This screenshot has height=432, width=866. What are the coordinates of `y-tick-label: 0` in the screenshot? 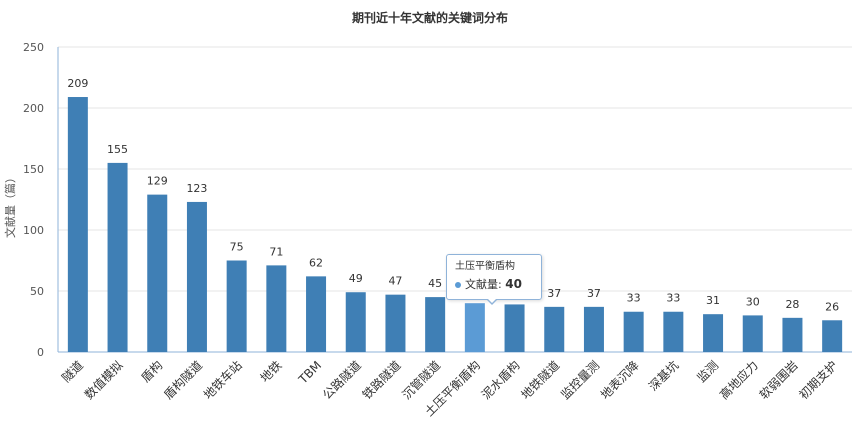 It's located at (40, 352).